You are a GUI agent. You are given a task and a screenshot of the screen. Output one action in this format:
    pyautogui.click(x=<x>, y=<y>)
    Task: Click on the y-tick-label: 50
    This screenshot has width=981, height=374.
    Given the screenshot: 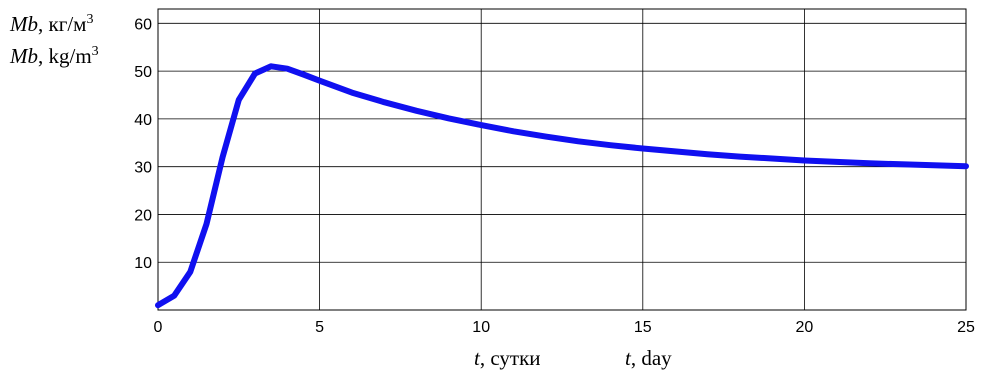 What is the action you would take?
    pyautogui.click(x=143, y=72)
    